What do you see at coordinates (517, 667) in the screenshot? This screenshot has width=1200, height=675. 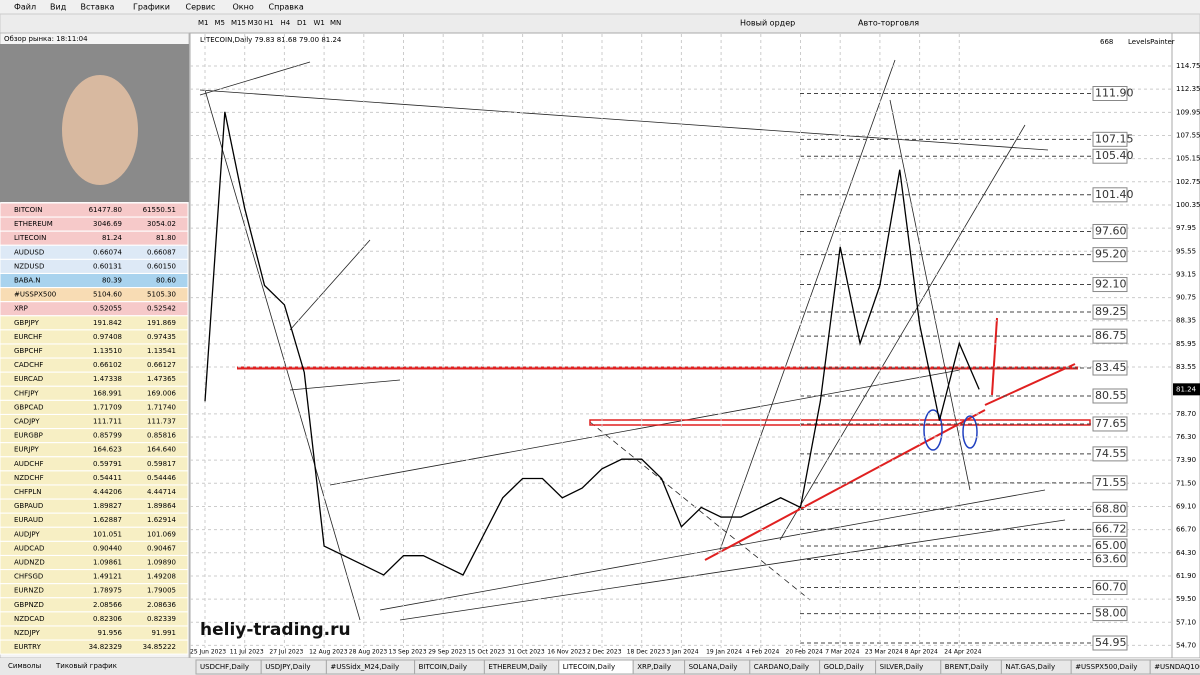 I see `chart-tab-label: ETHEREUM,Daily` at bounding box center [517, 667].